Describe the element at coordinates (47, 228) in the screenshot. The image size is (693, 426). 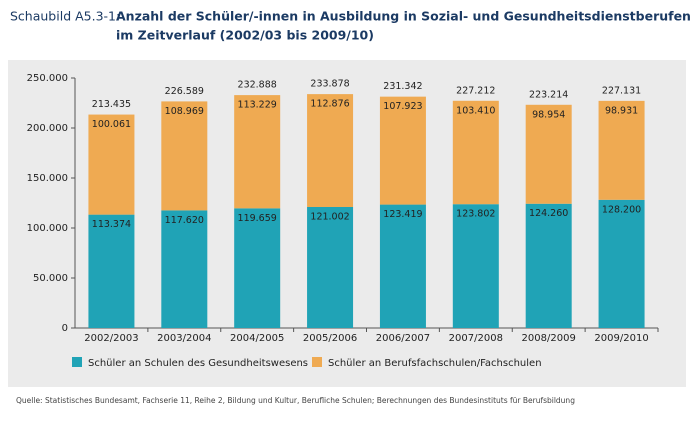
I see `y-tick-label: 100.000` at that location.